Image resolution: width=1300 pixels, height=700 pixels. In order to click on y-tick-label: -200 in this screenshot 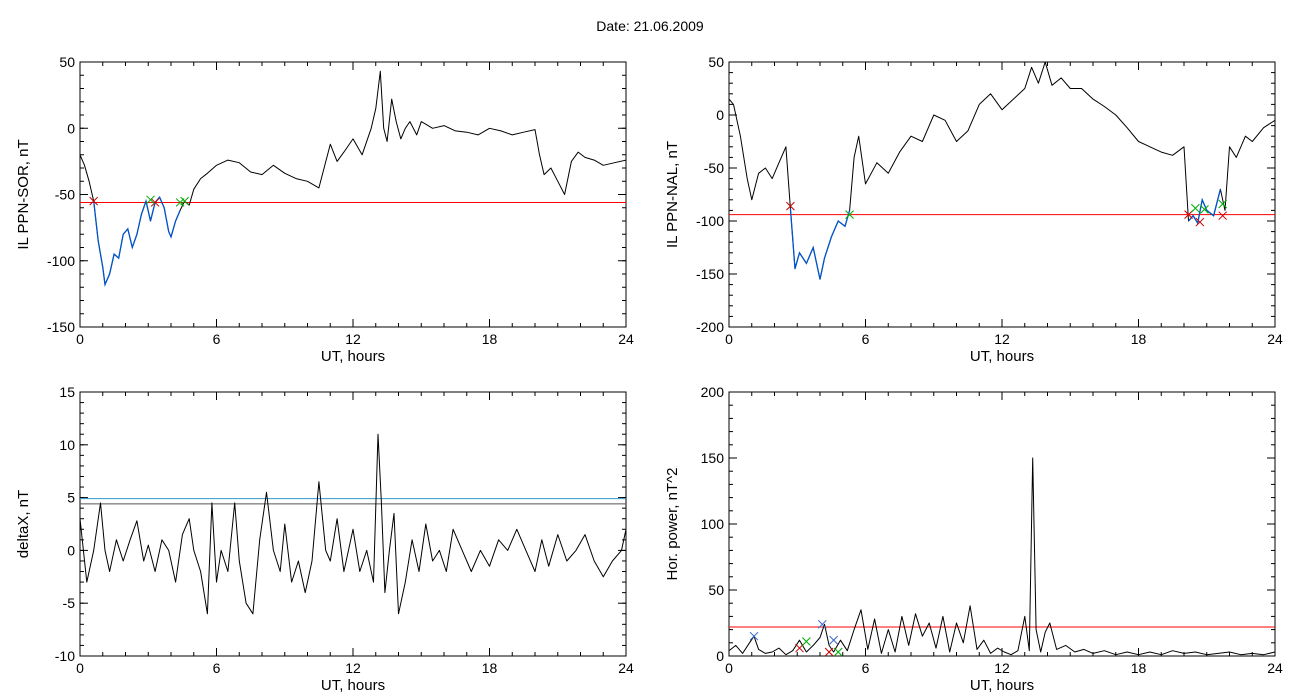, I will do `click(710, 327)`.